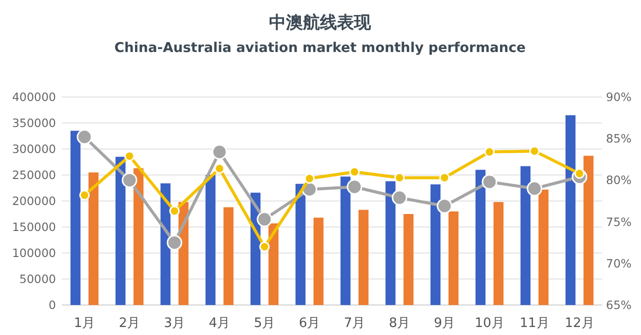  What do you see at coordinates (320, 23) in the screenshot?
I see `chart-title: 中澳航线表现` at bounding box center [320, 23].